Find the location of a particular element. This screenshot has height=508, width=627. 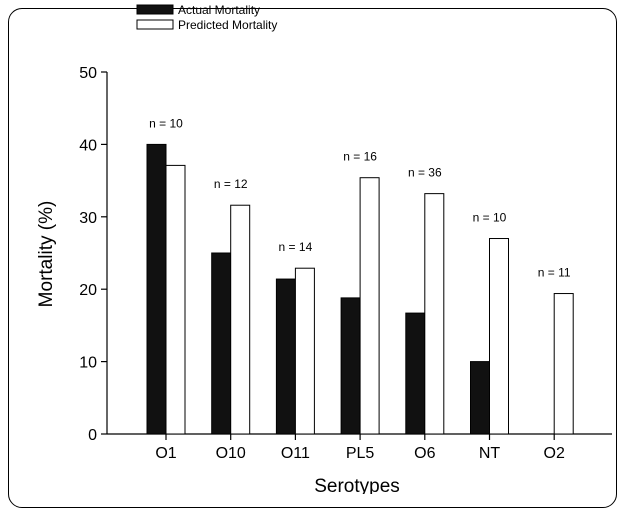

legend-label-actual: Actual Mortality is located at coordinates (219, 10).